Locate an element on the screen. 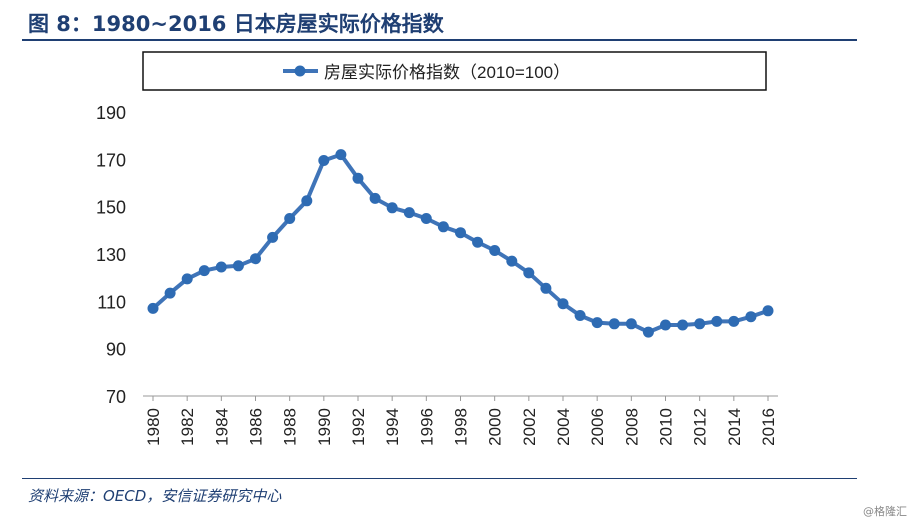  x-tick-label: 2000 is located at coordinates (495, 427).